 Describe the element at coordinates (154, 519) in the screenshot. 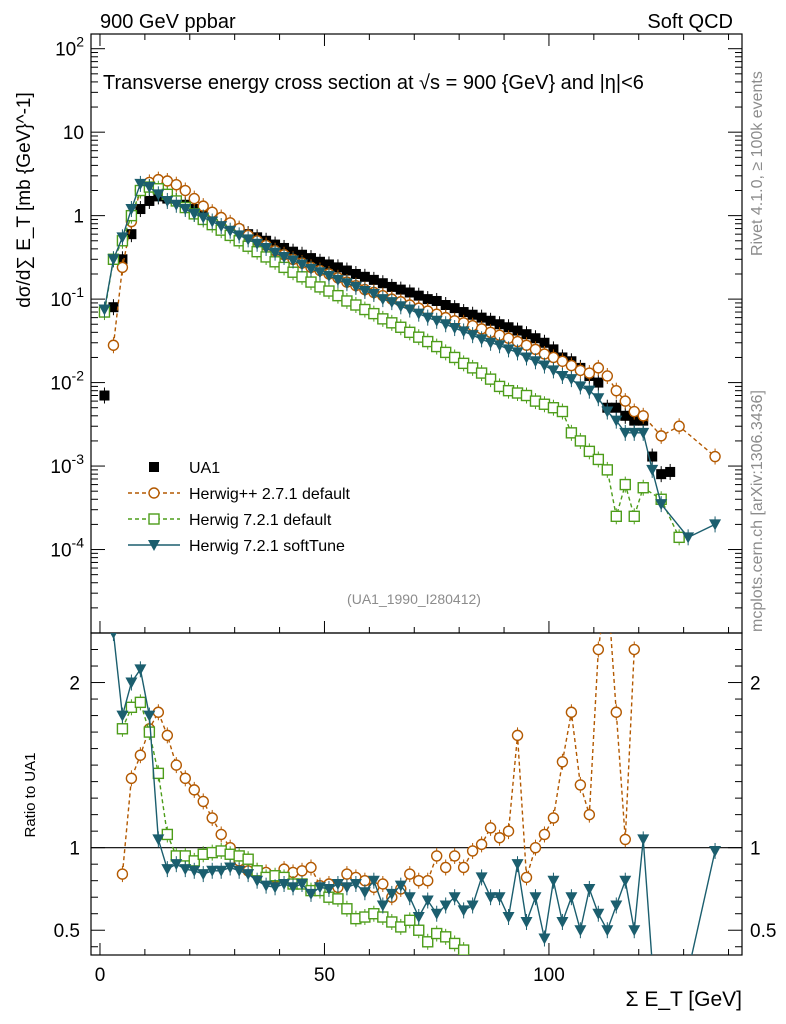

I see `legend-herwig721-marker` at that location.